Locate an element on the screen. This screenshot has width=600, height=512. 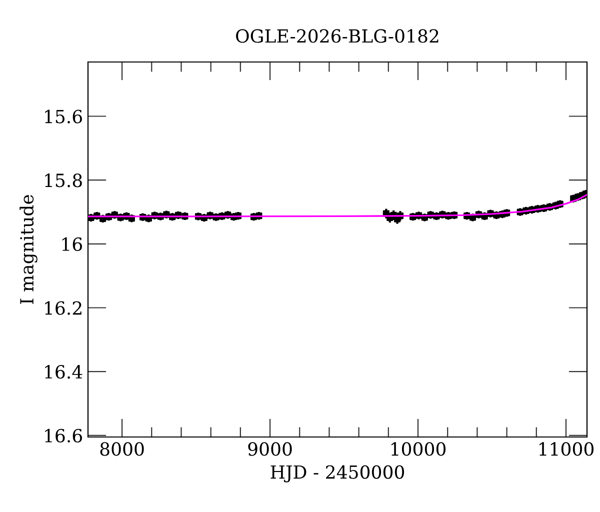
y-tick-label: 15.6 is located at coordinates (63, 117).